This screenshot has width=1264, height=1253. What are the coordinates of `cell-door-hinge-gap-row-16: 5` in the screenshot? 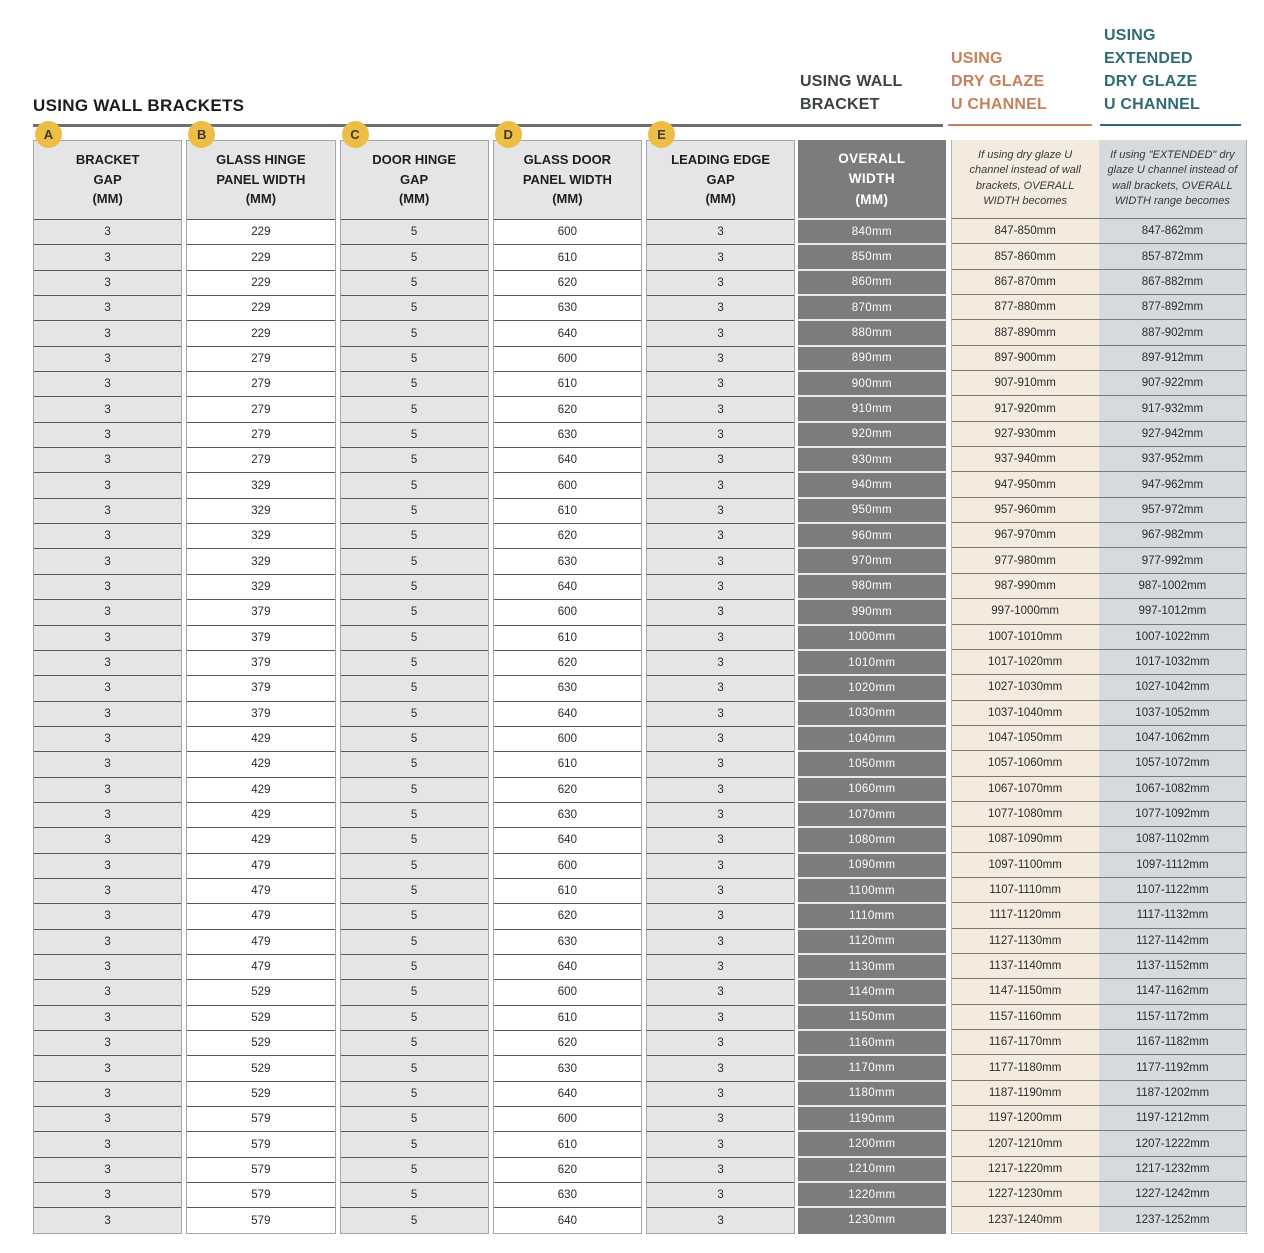 It's located at (414, 612).